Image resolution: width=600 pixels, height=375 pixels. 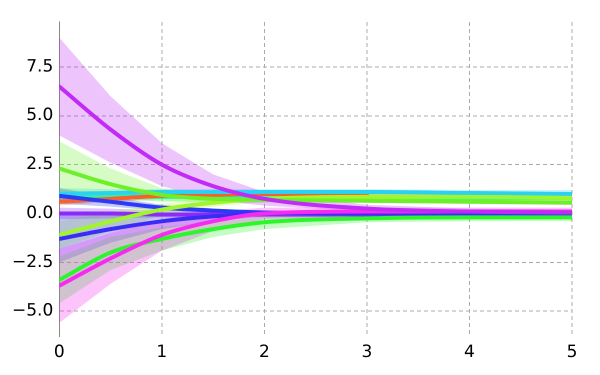 What do you see at coordinates (572, 352) in the screenshot?
I see `x-tick-label: 5` at bounding box center [572, 352].